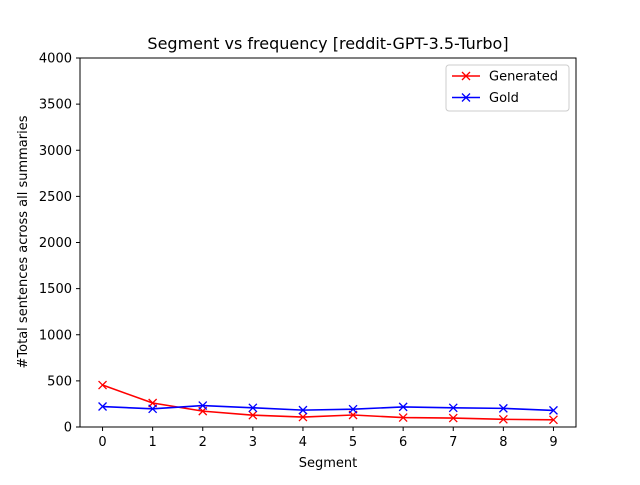 The height and width of the screenshot is (485, 640). What do you see at coordinates (453, 442) in the screenshot?
I see `x-tick-label: 7` at bounding box center [453, 442].